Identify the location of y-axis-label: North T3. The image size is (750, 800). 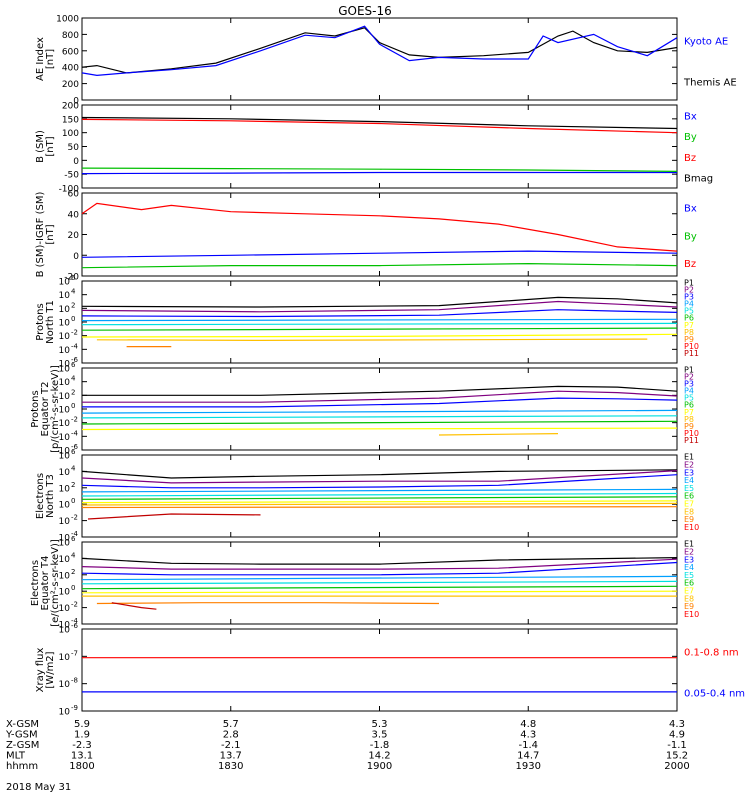
(50, 496).